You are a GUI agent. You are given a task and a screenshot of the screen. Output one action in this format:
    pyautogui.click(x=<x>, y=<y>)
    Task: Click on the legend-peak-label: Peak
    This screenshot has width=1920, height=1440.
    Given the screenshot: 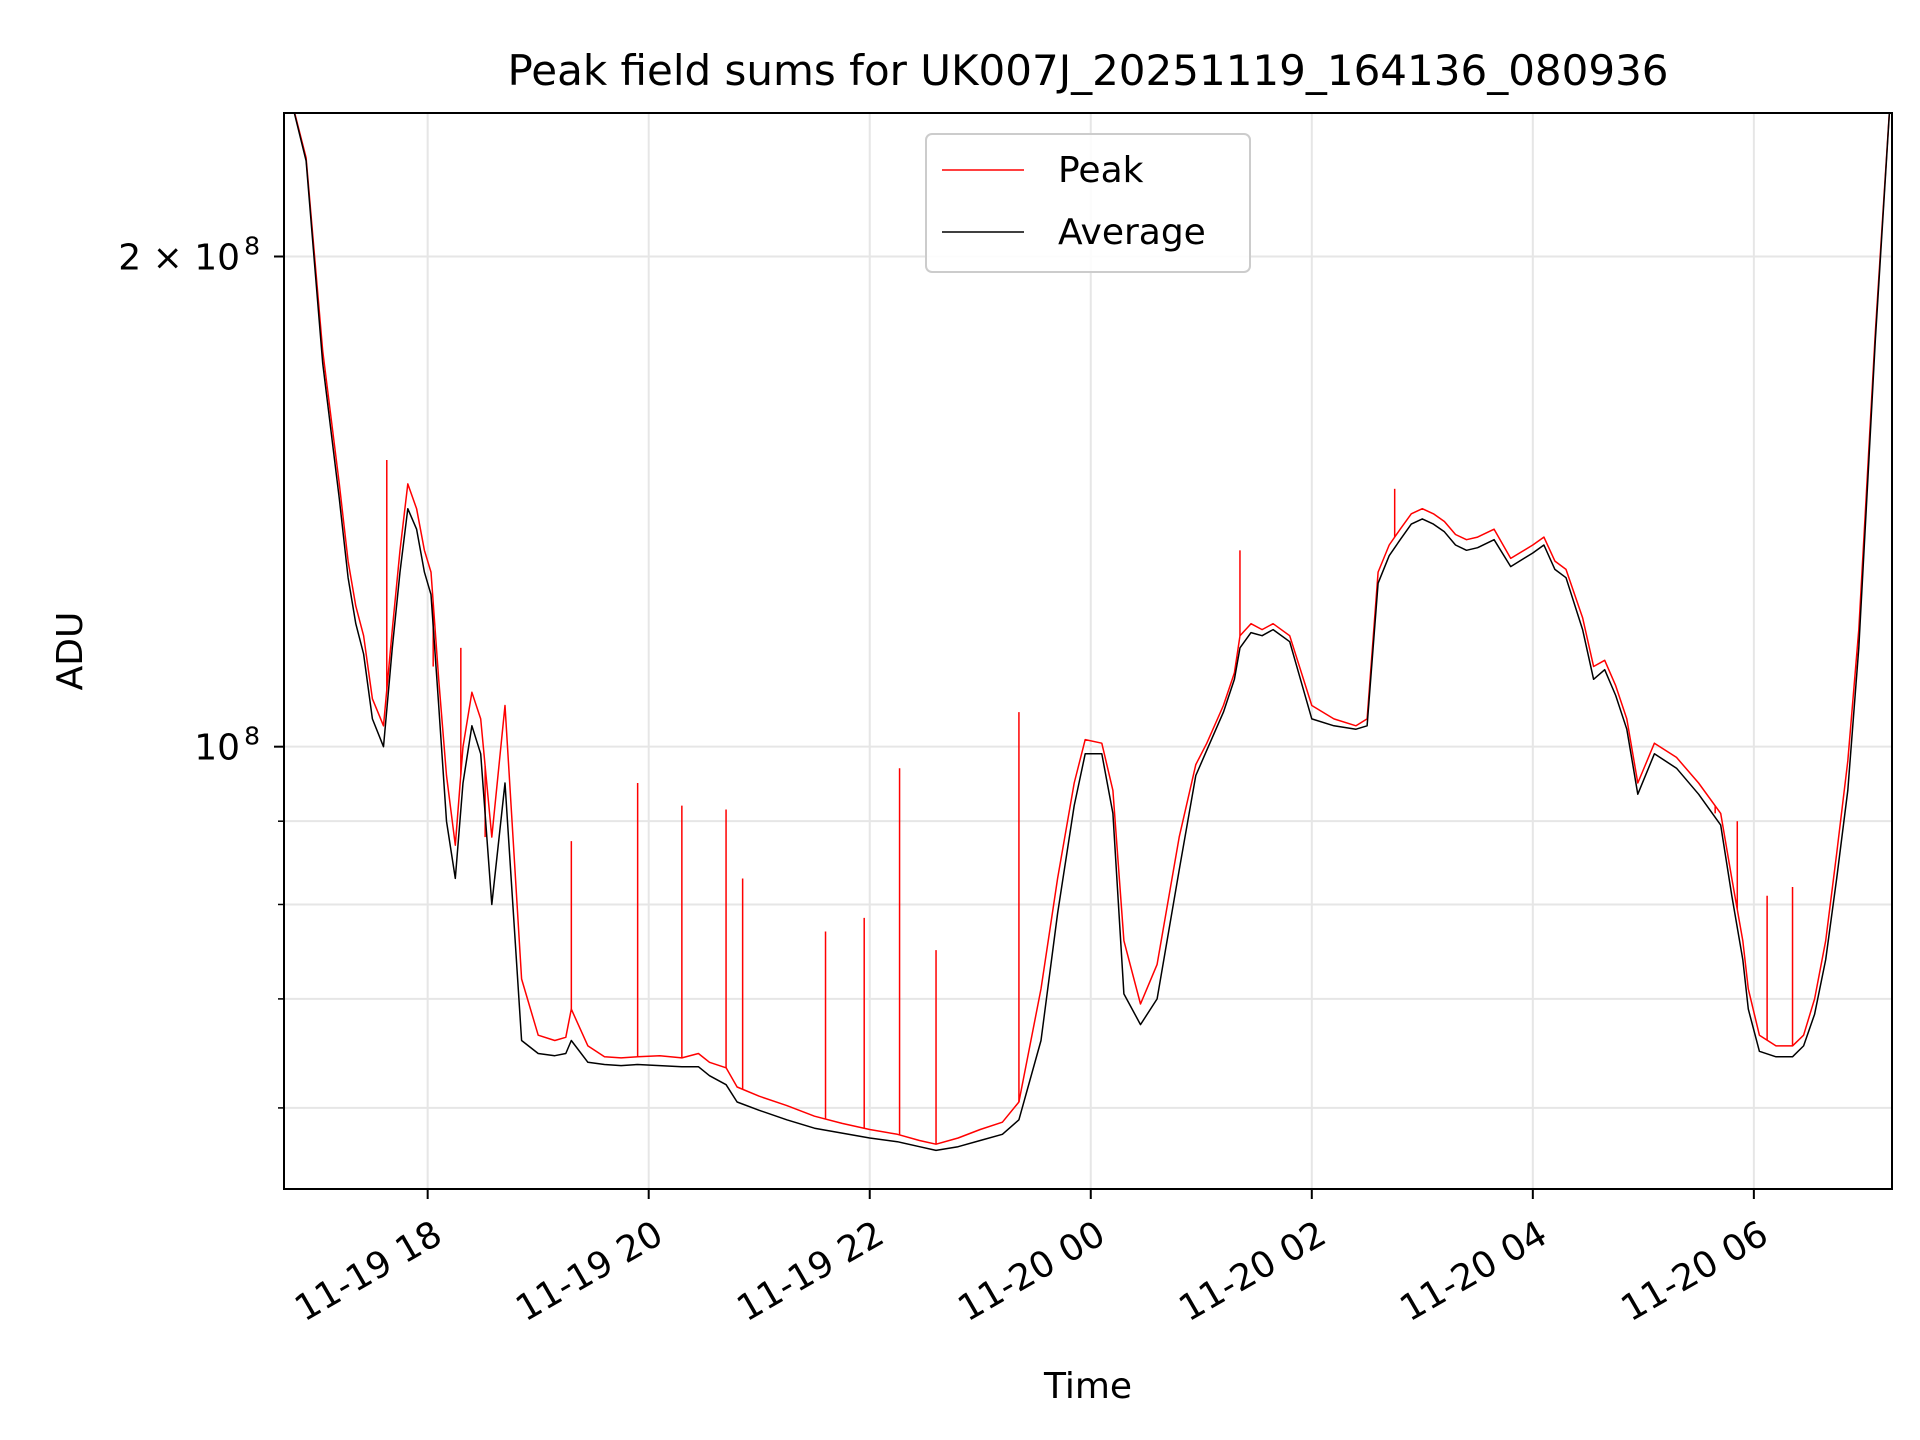 What is the action you would take?
    pyautogui.click(x=1101, y=170)
    